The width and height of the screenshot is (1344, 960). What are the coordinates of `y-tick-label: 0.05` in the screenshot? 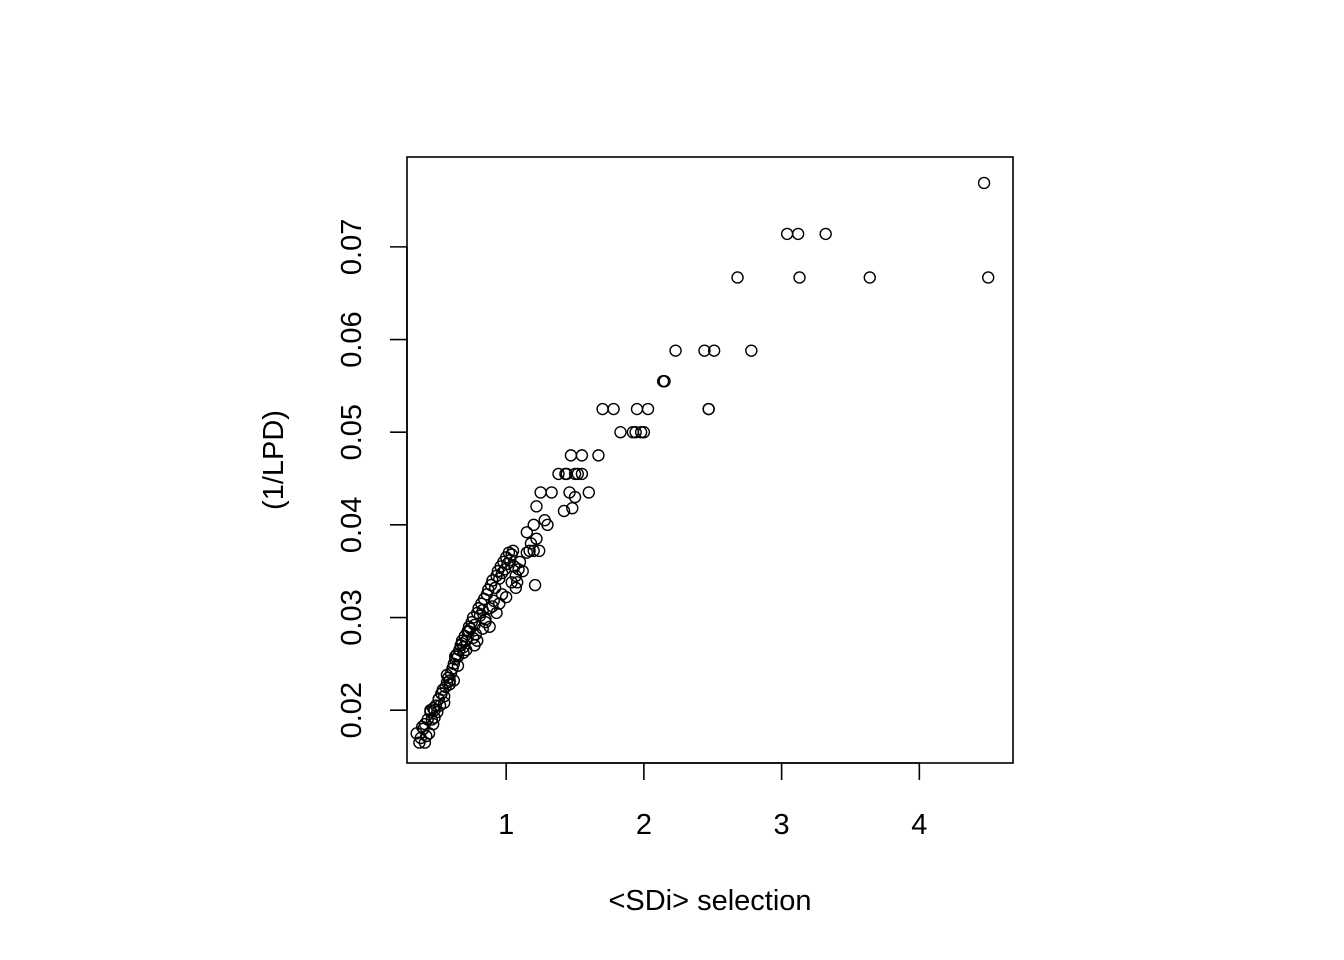 It's located at (352, 432).